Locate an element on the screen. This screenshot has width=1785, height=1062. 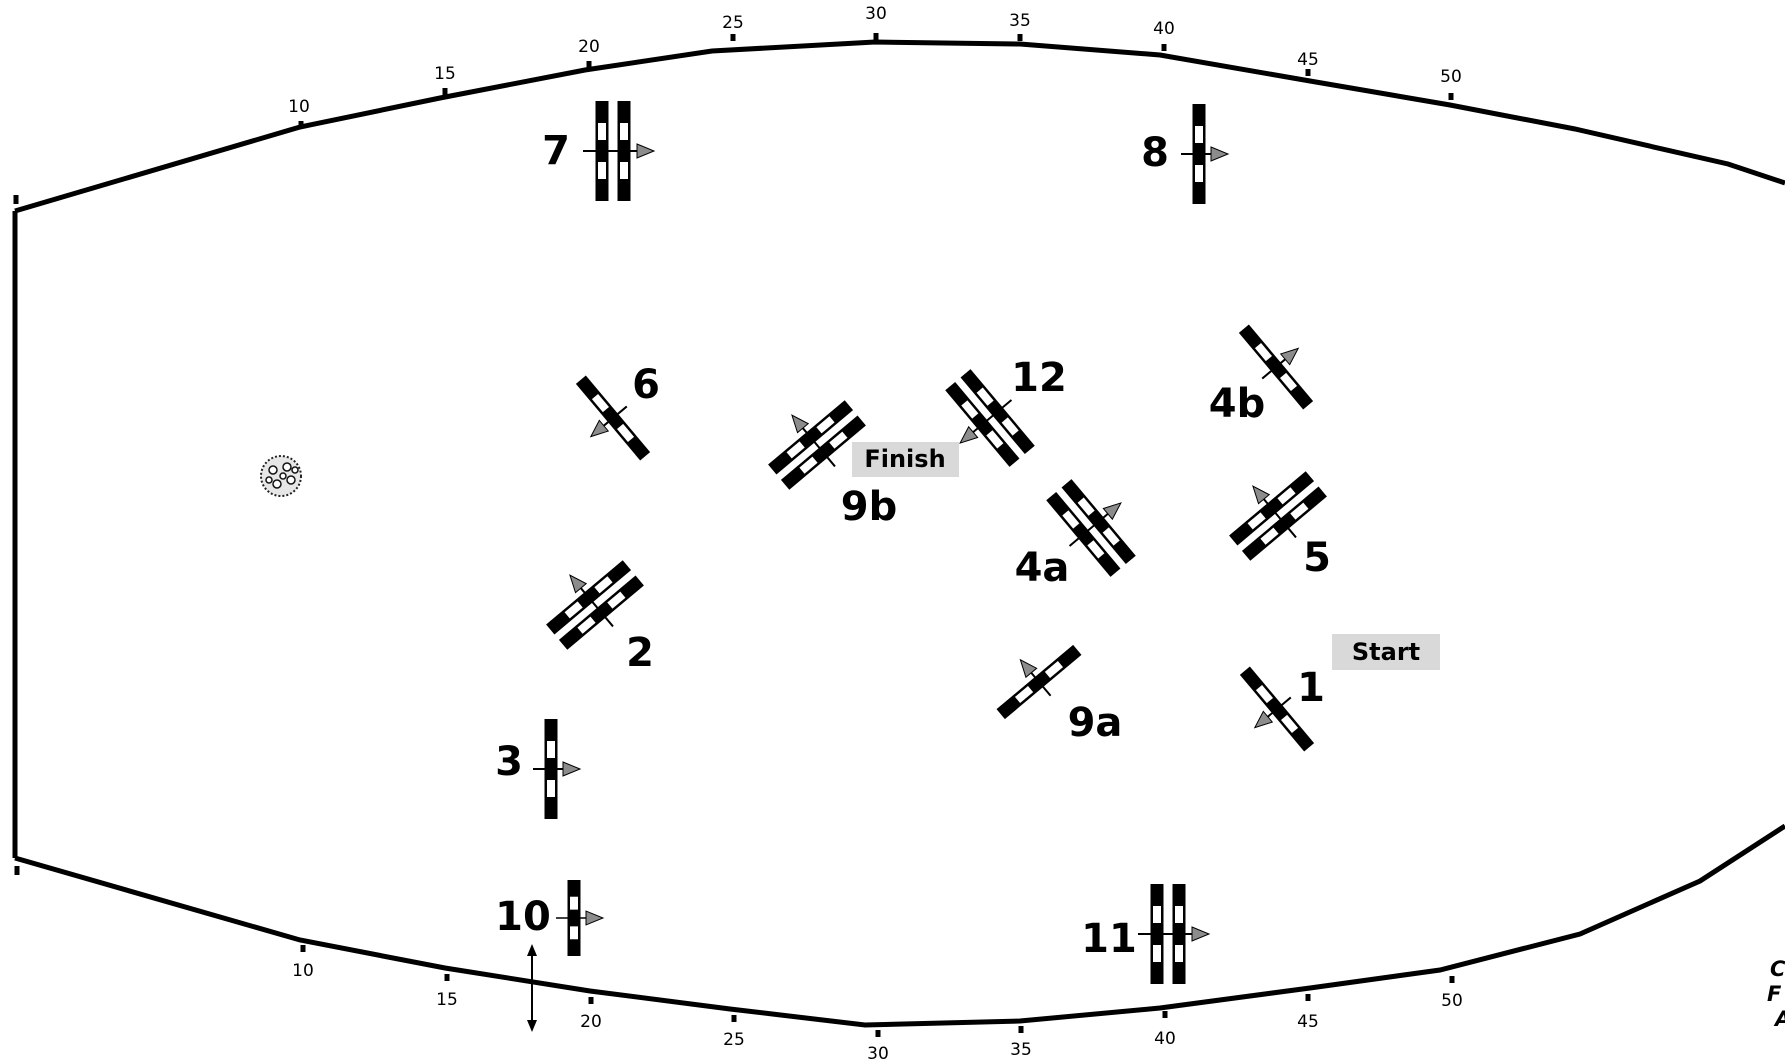
bottom-ticks: 10 15 20 25 30 35 40 45 50 is located at coordinates (877, 1003).